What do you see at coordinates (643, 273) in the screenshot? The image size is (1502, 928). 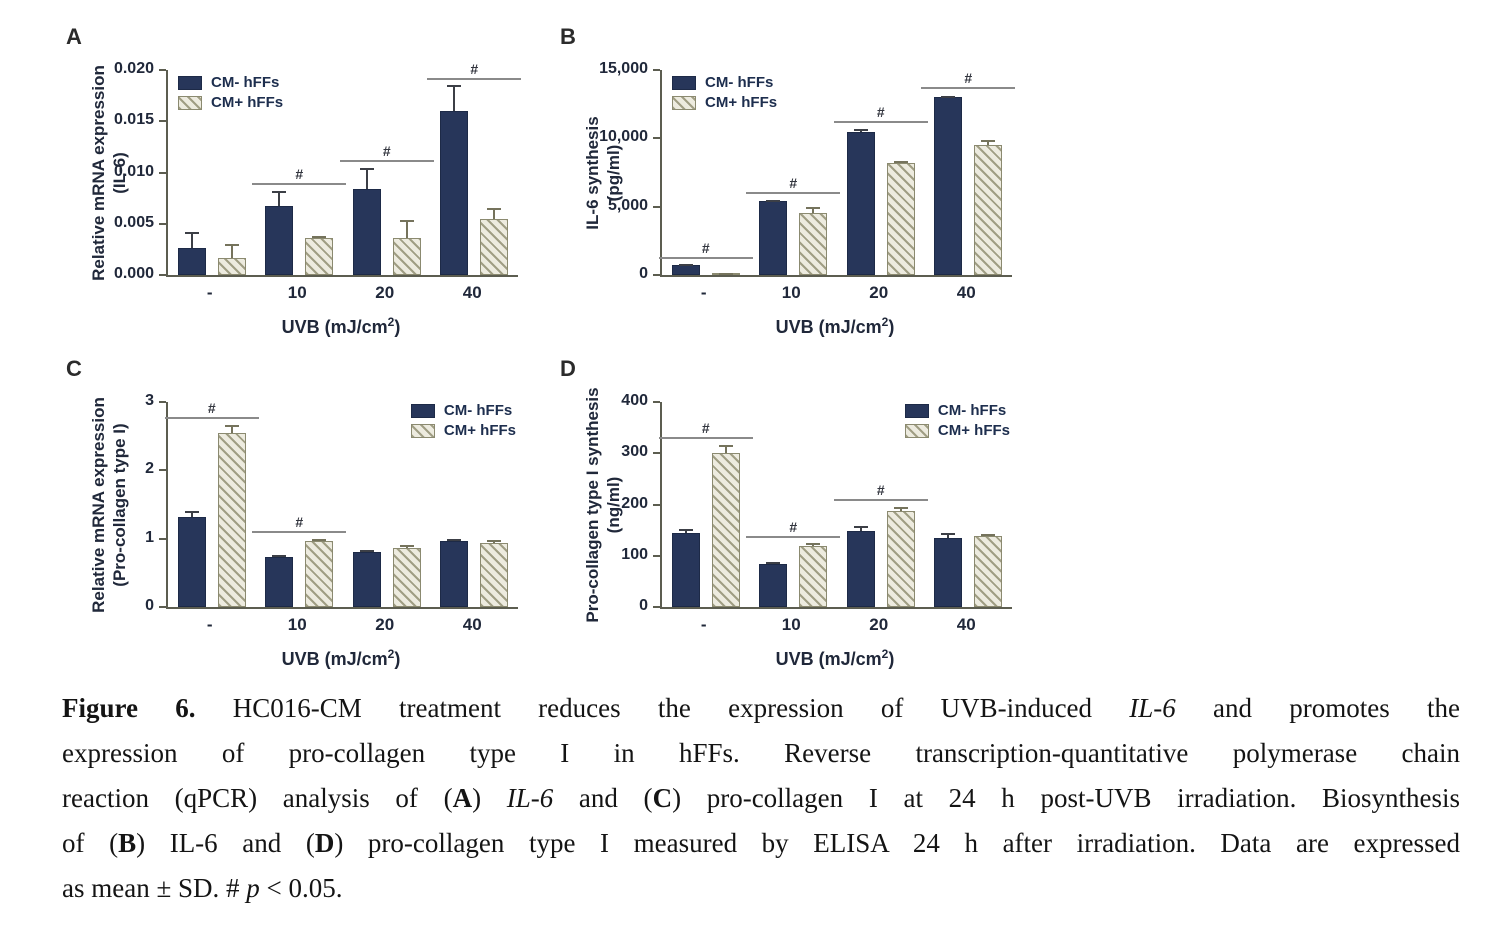 I see `y-tick-label: 0` at bounding box center [643, 273].